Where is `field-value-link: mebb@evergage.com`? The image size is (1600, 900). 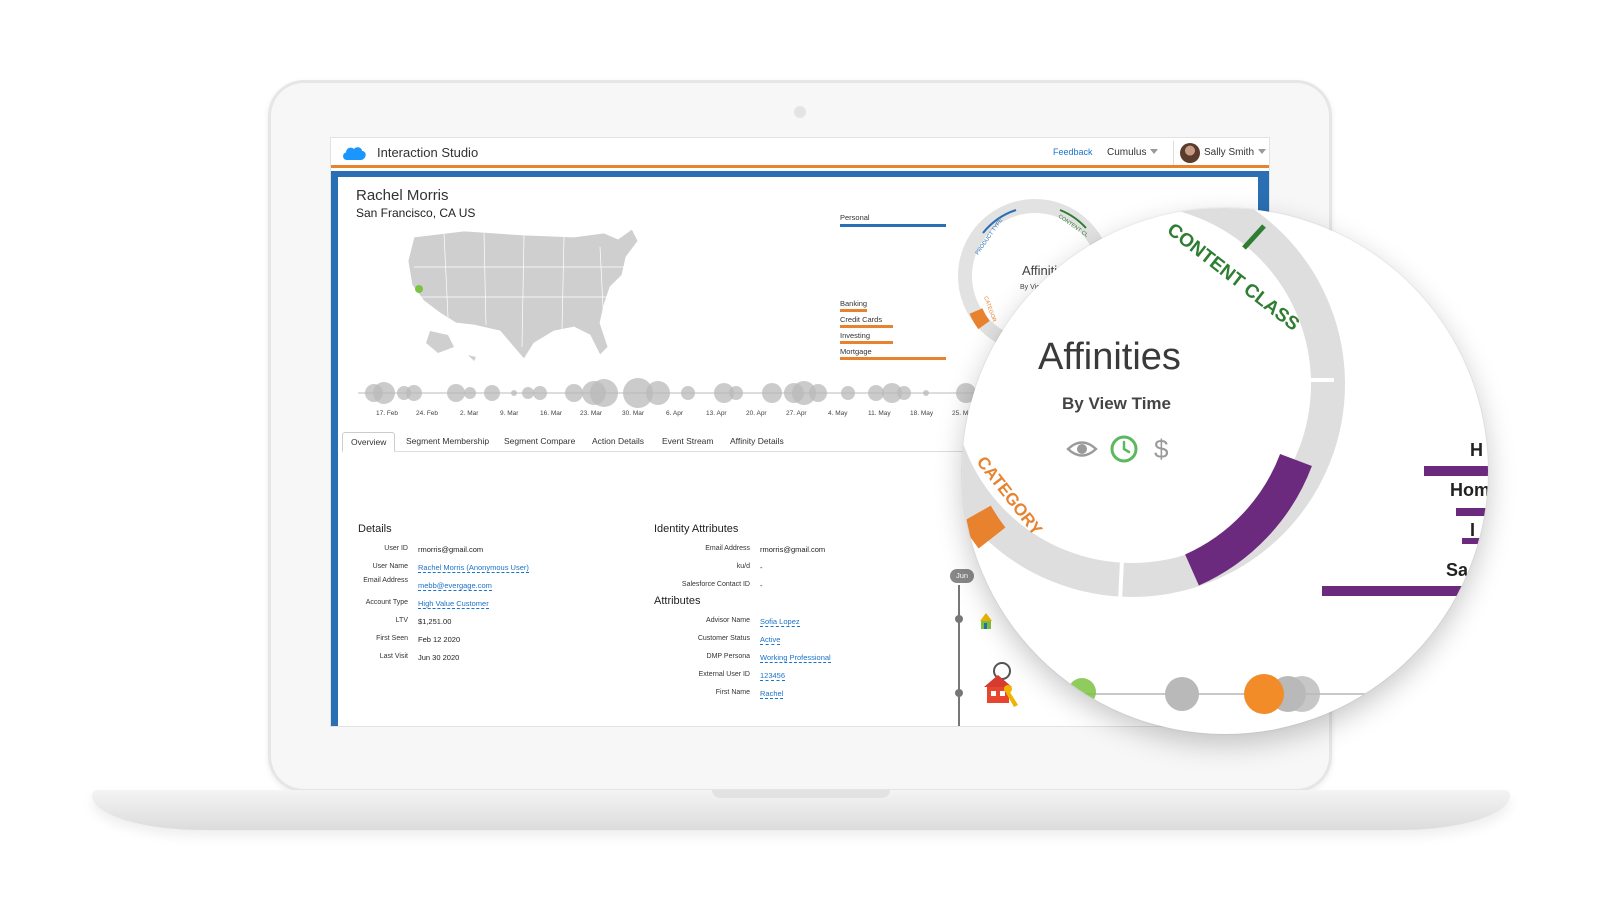 field-value-link: mebb@evergage.com is located at coordinates (455, 586).